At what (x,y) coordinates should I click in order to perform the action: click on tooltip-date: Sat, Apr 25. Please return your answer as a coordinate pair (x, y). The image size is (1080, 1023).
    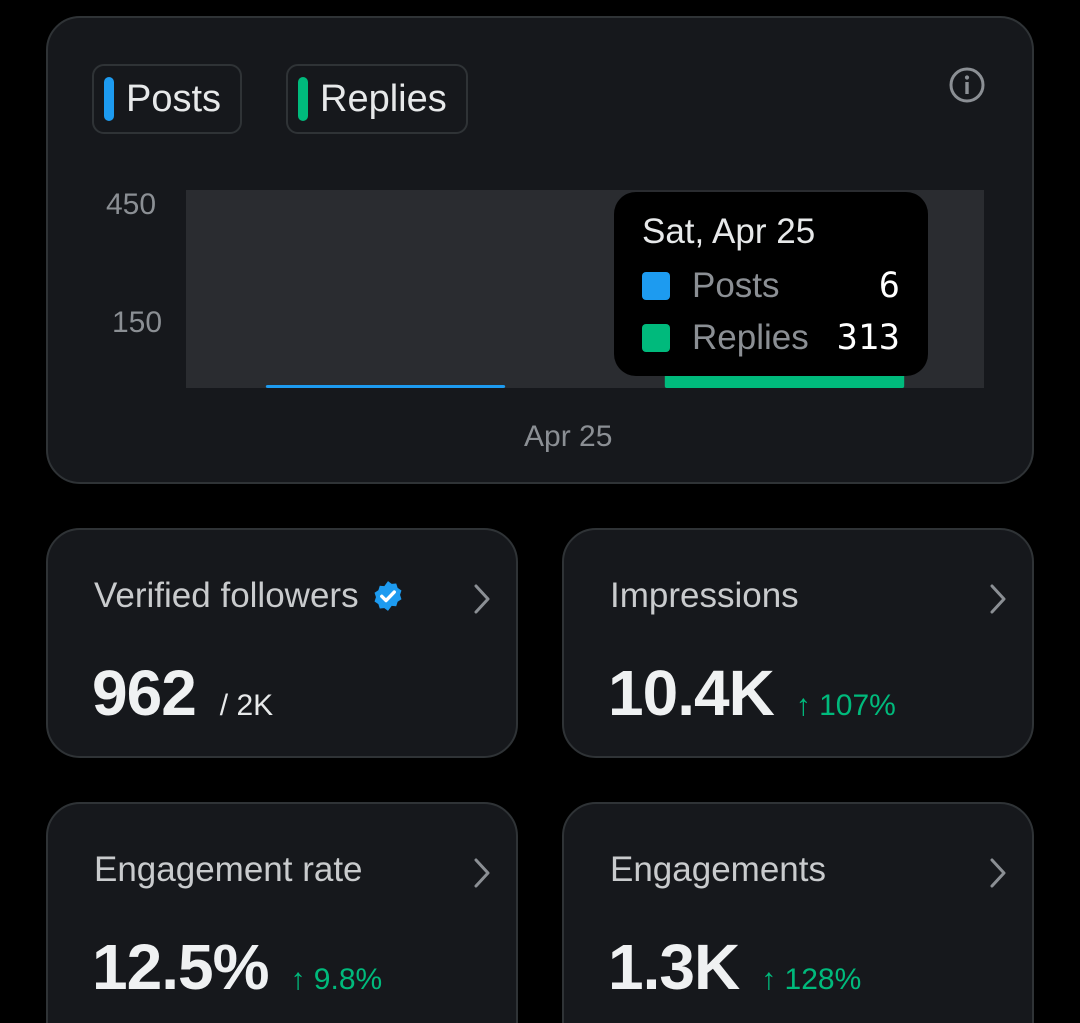
    Looking at the image, I should click on (729, 231).